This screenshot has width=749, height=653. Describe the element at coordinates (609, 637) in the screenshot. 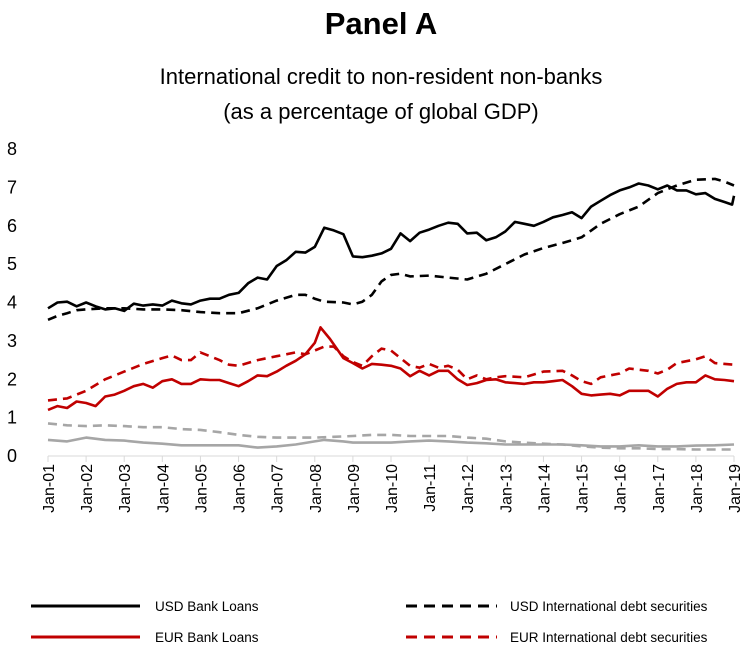

I see `legend-label: EUR International debt securities` at that location.